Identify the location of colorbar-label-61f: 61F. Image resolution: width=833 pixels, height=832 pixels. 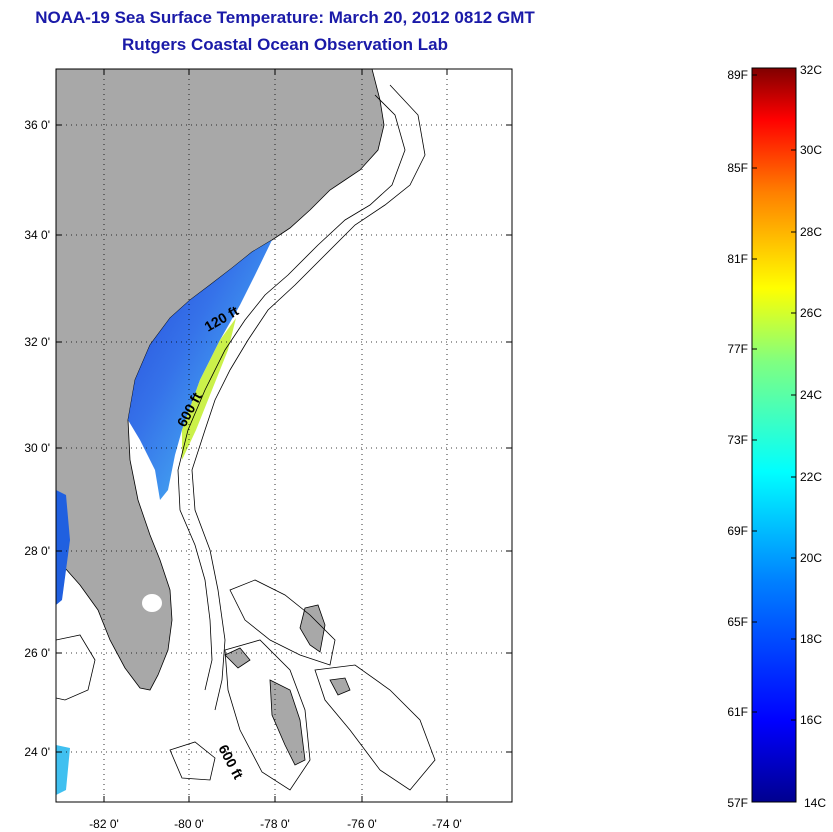
(737, 712).